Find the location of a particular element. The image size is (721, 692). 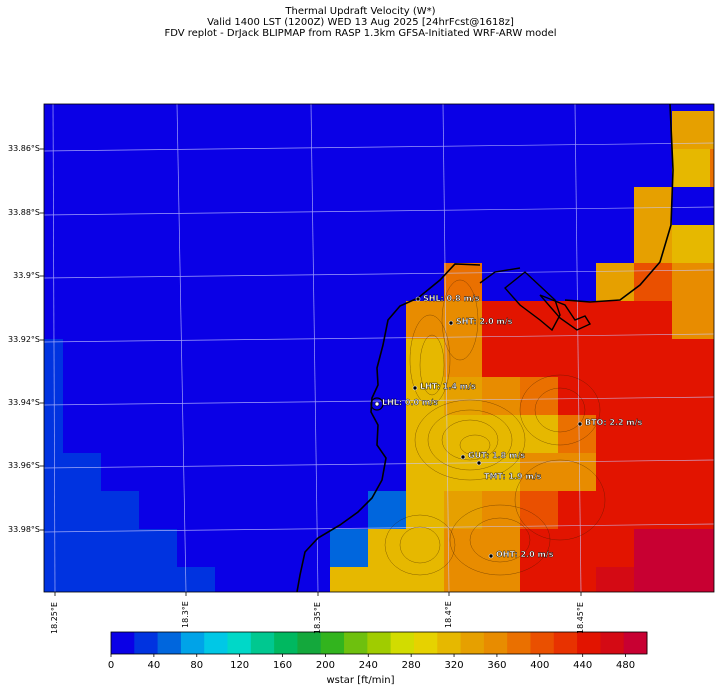

colorbar-tick-label: 240 is located at coordinates (368, 665).